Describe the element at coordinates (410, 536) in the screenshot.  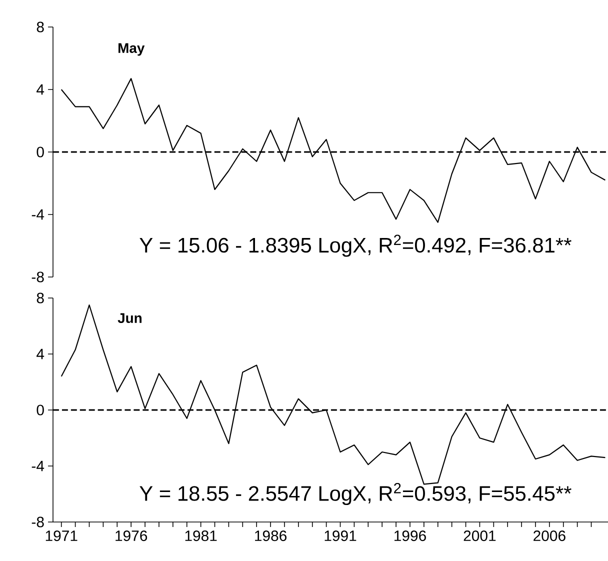
I see `x-tick-label: 1996` at that location.